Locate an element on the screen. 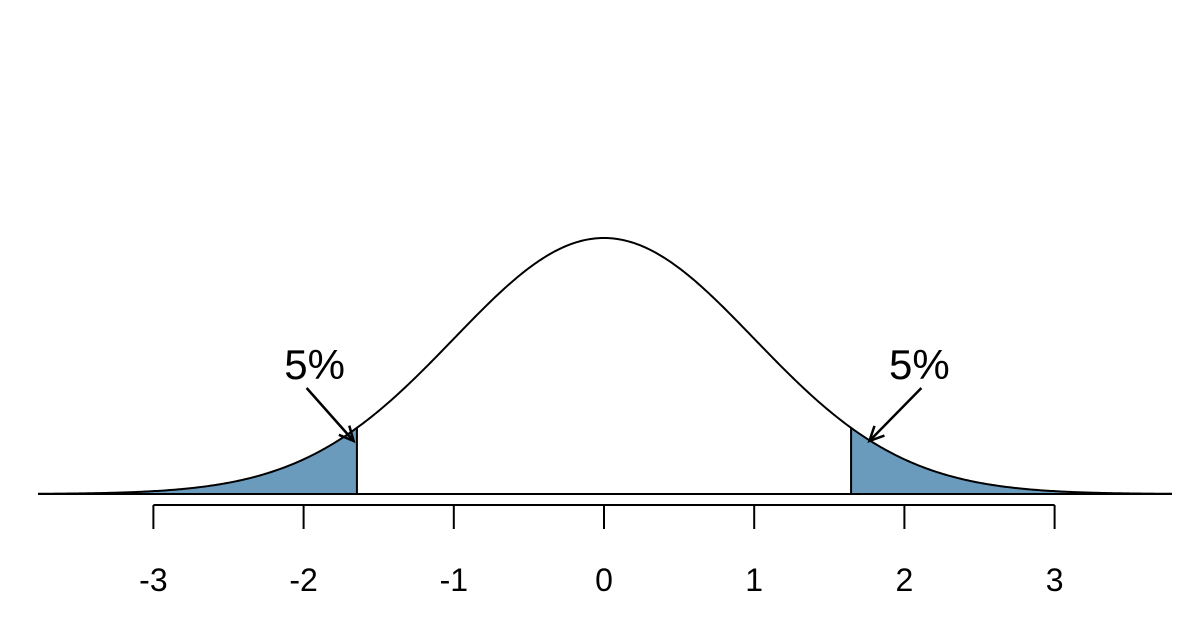  x-tick-label-6: 3 is located at coordinates (1055, 580).